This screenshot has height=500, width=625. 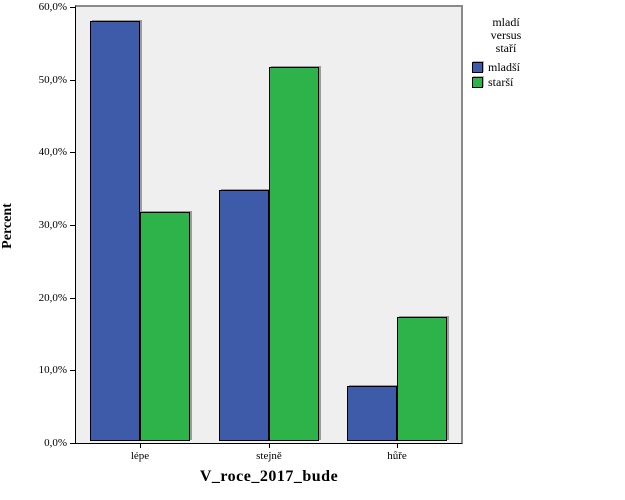 I want to click on bar-starší-lépe, so click(x=165, y=326).